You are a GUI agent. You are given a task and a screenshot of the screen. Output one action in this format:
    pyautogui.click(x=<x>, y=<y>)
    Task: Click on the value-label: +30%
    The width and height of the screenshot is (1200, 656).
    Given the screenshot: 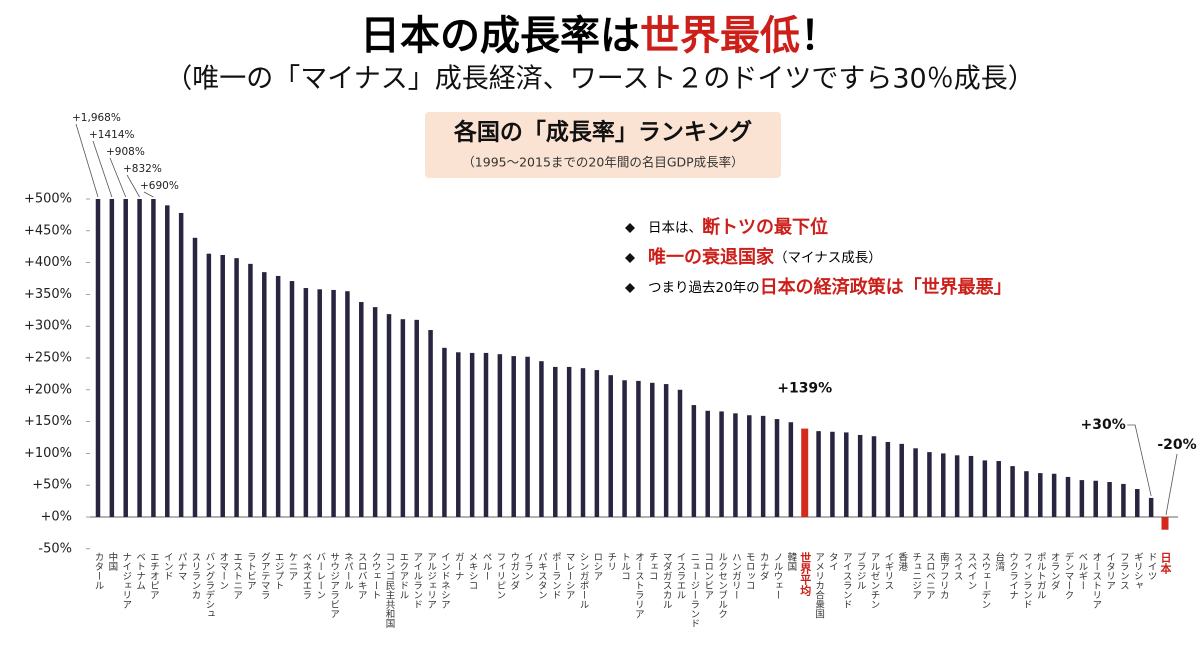 What is the action you would take?
    pyautogui.click(x=1103, y=425)
    